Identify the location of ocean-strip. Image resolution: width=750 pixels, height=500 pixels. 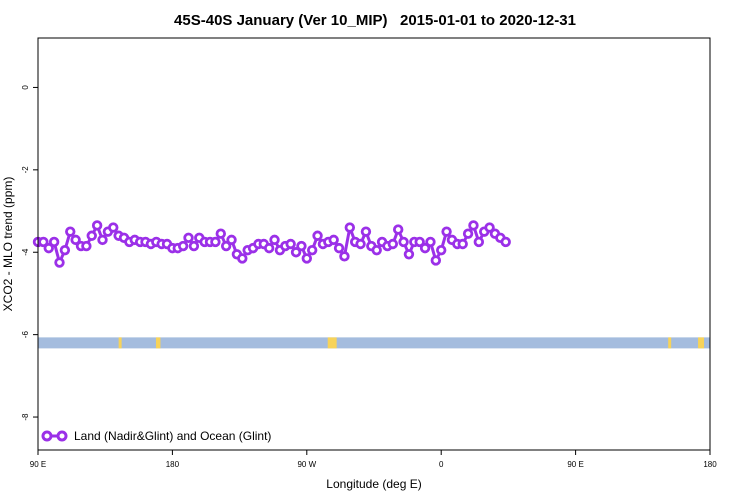
(374, 343).